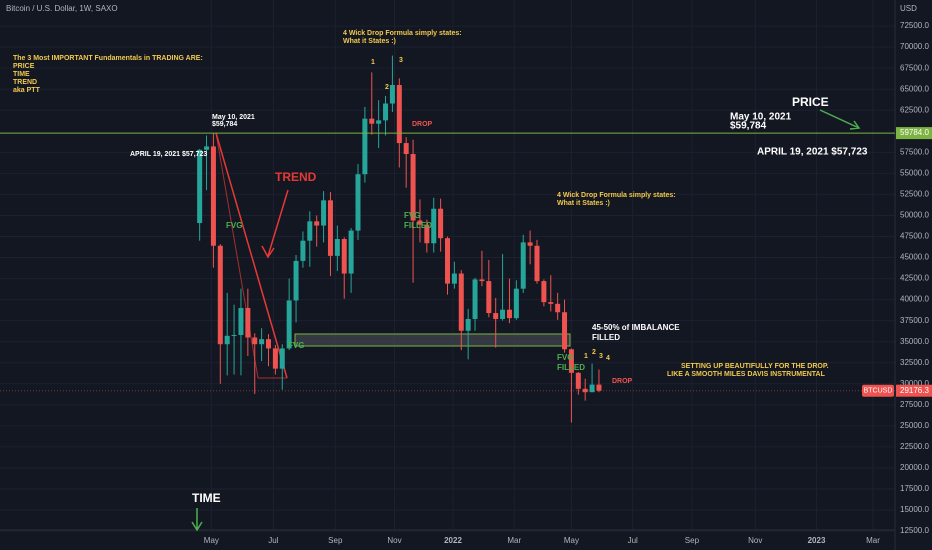 The width and height of the screenshot is (932, 550). What do you see at coordinates (914, 88) in the screenshot?
I see `y-tick-label: 65000.0` at bounding box center [914, 88].